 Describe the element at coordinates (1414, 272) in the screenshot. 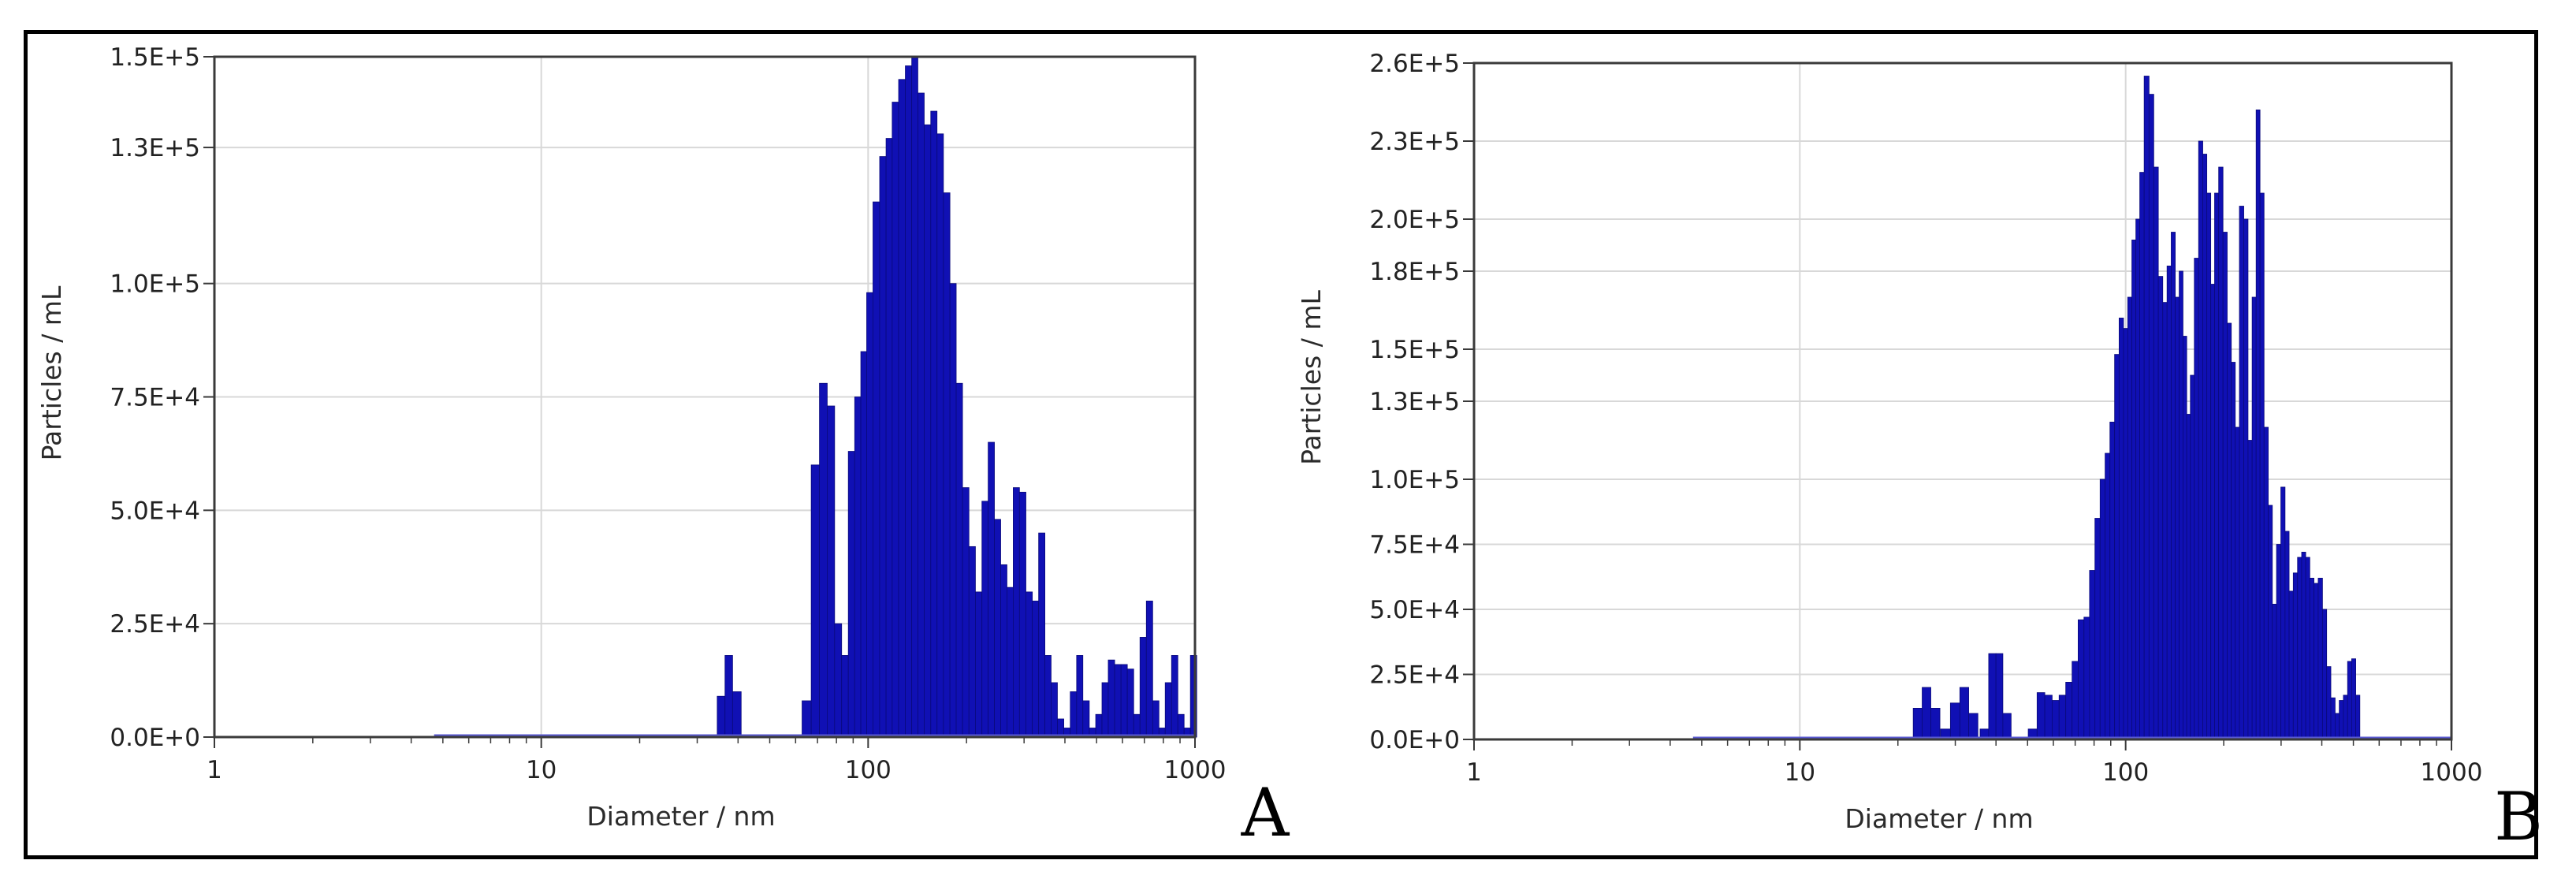

I see `y-tick-label: 1.8E+5` at that location.